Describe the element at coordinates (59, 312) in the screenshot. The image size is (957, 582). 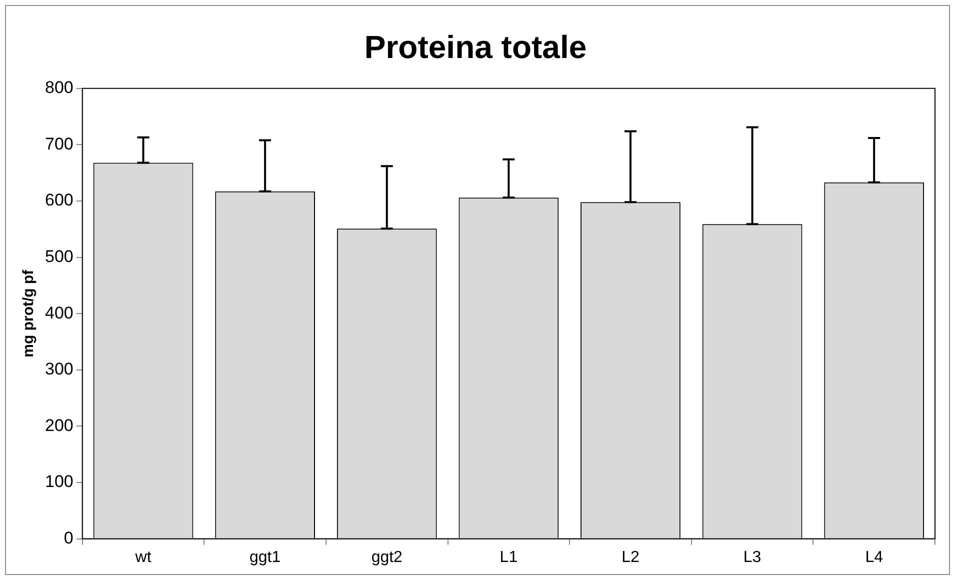
I see `y-tick-label: 400` at that location.